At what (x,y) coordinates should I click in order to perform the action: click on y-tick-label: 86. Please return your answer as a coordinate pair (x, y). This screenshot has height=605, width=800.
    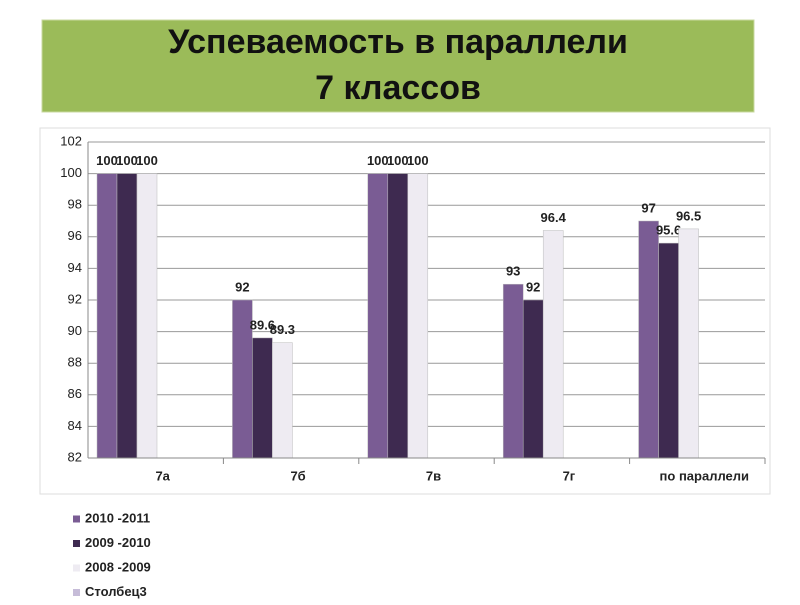
    Looking at the image, I should click on (75, 393).